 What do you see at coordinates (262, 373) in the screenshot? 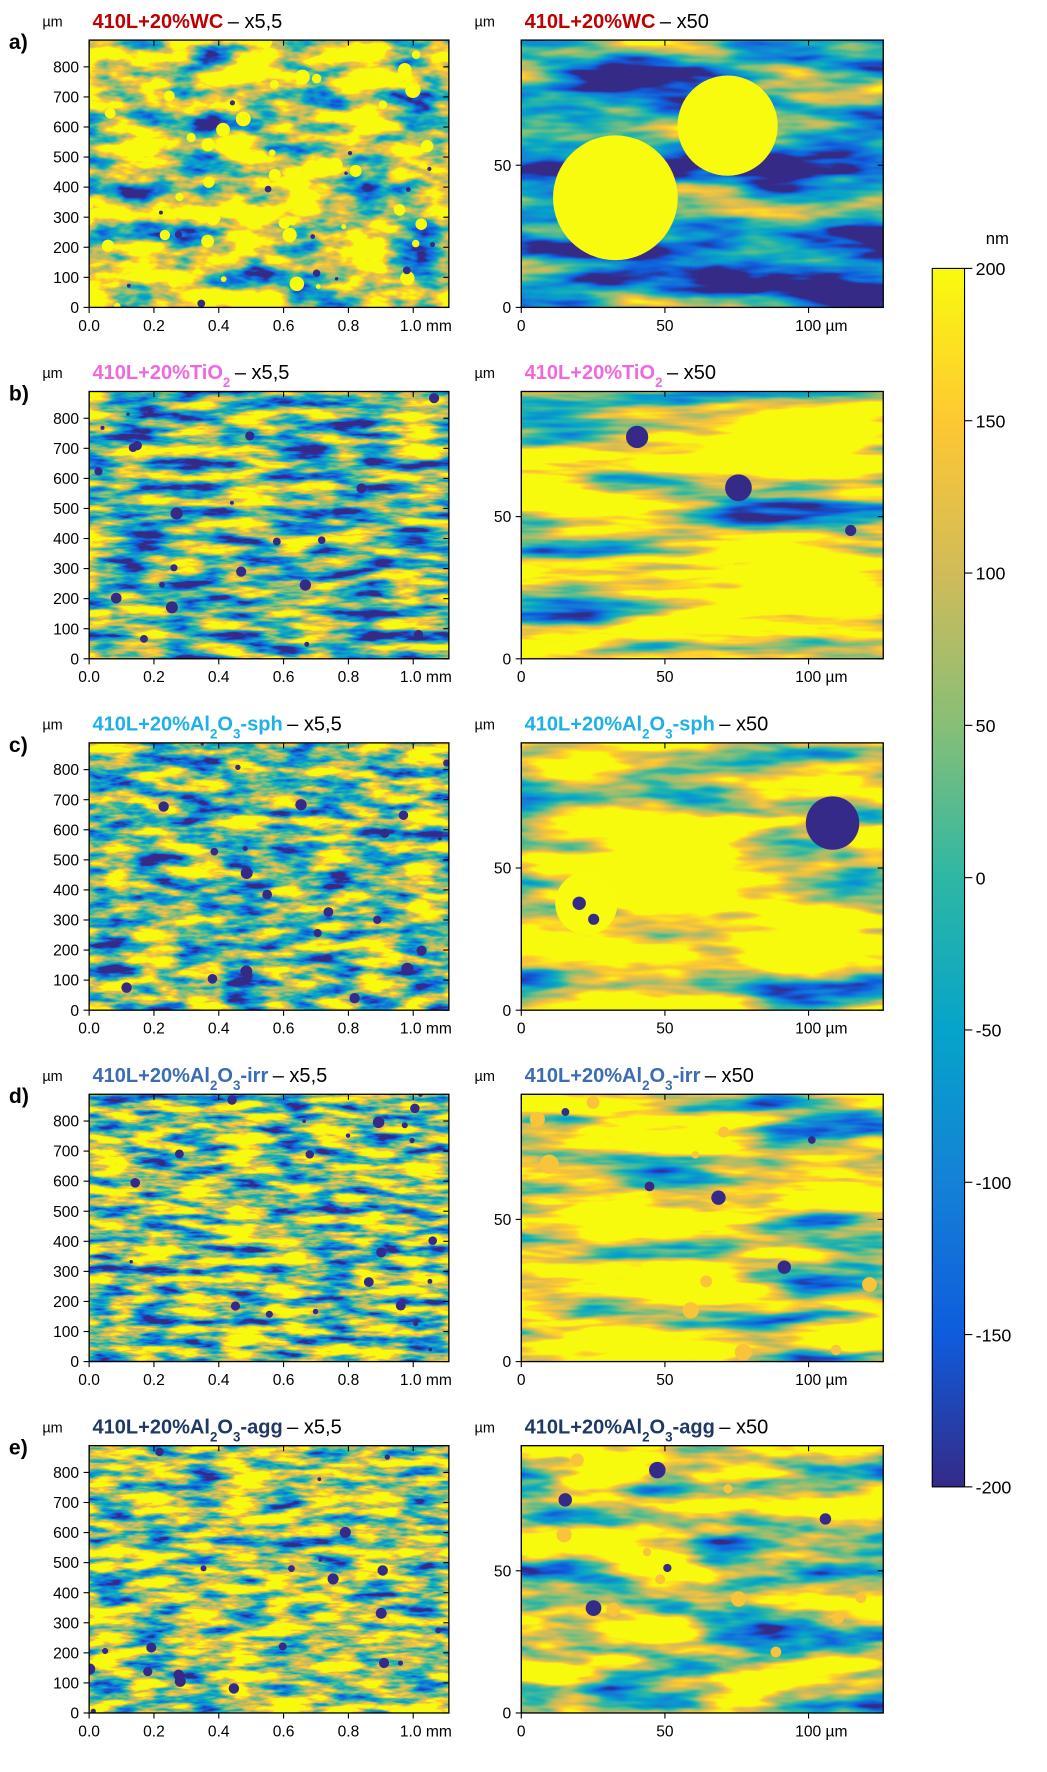
I see `title-suffix: – x5,5` at bounding box center [262, 373].